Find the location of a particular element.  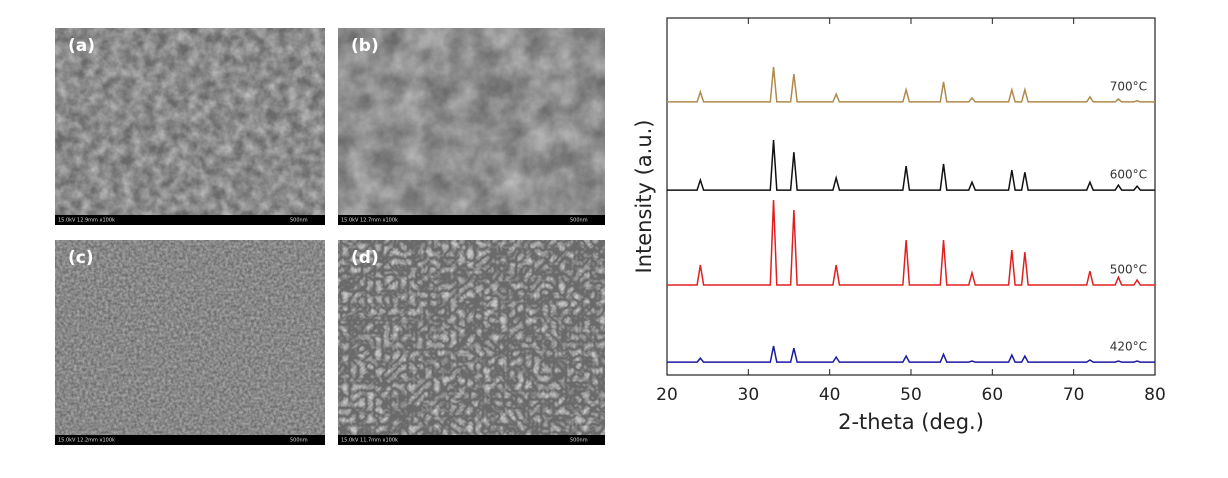

panel-label: (d) is located at coordinates (365, 258).